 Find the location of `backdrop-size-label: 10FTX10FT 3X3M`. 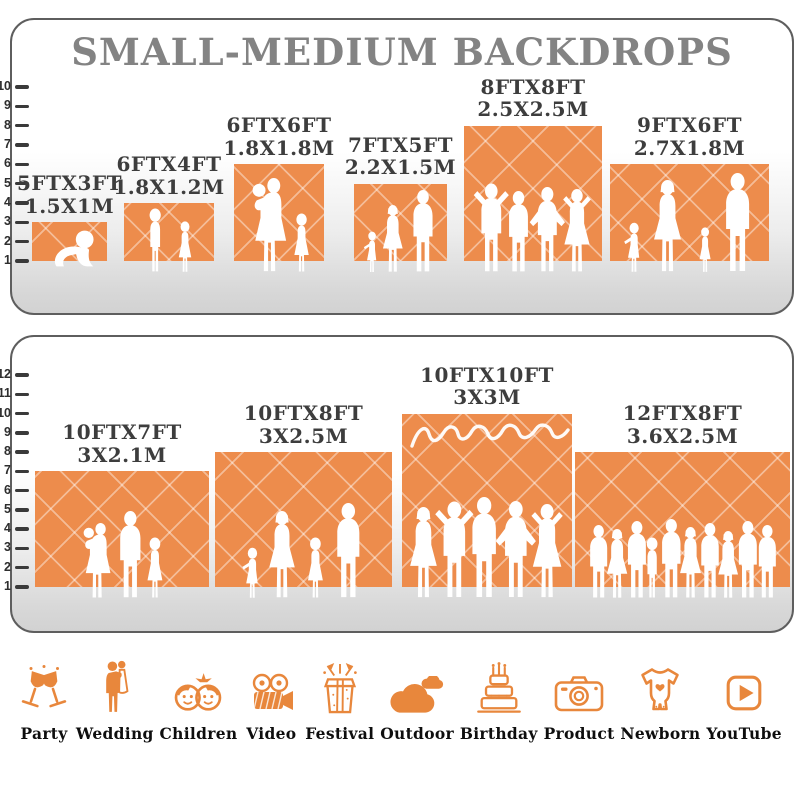

backdrop-size-label: 10FTX10FT 3X3M is located at coordinates (487, 386).